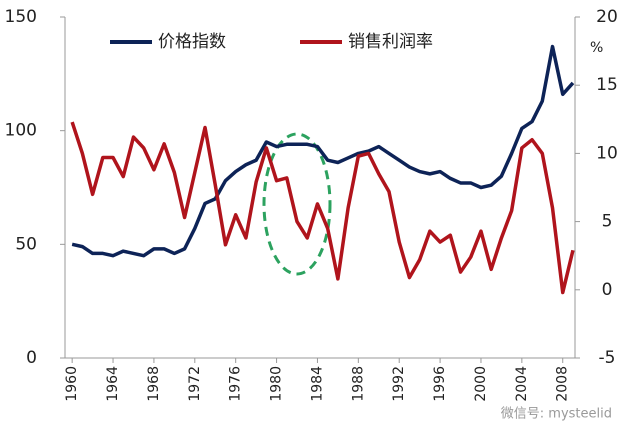  I want to click on highlight-ellipse, so click(297, 204).